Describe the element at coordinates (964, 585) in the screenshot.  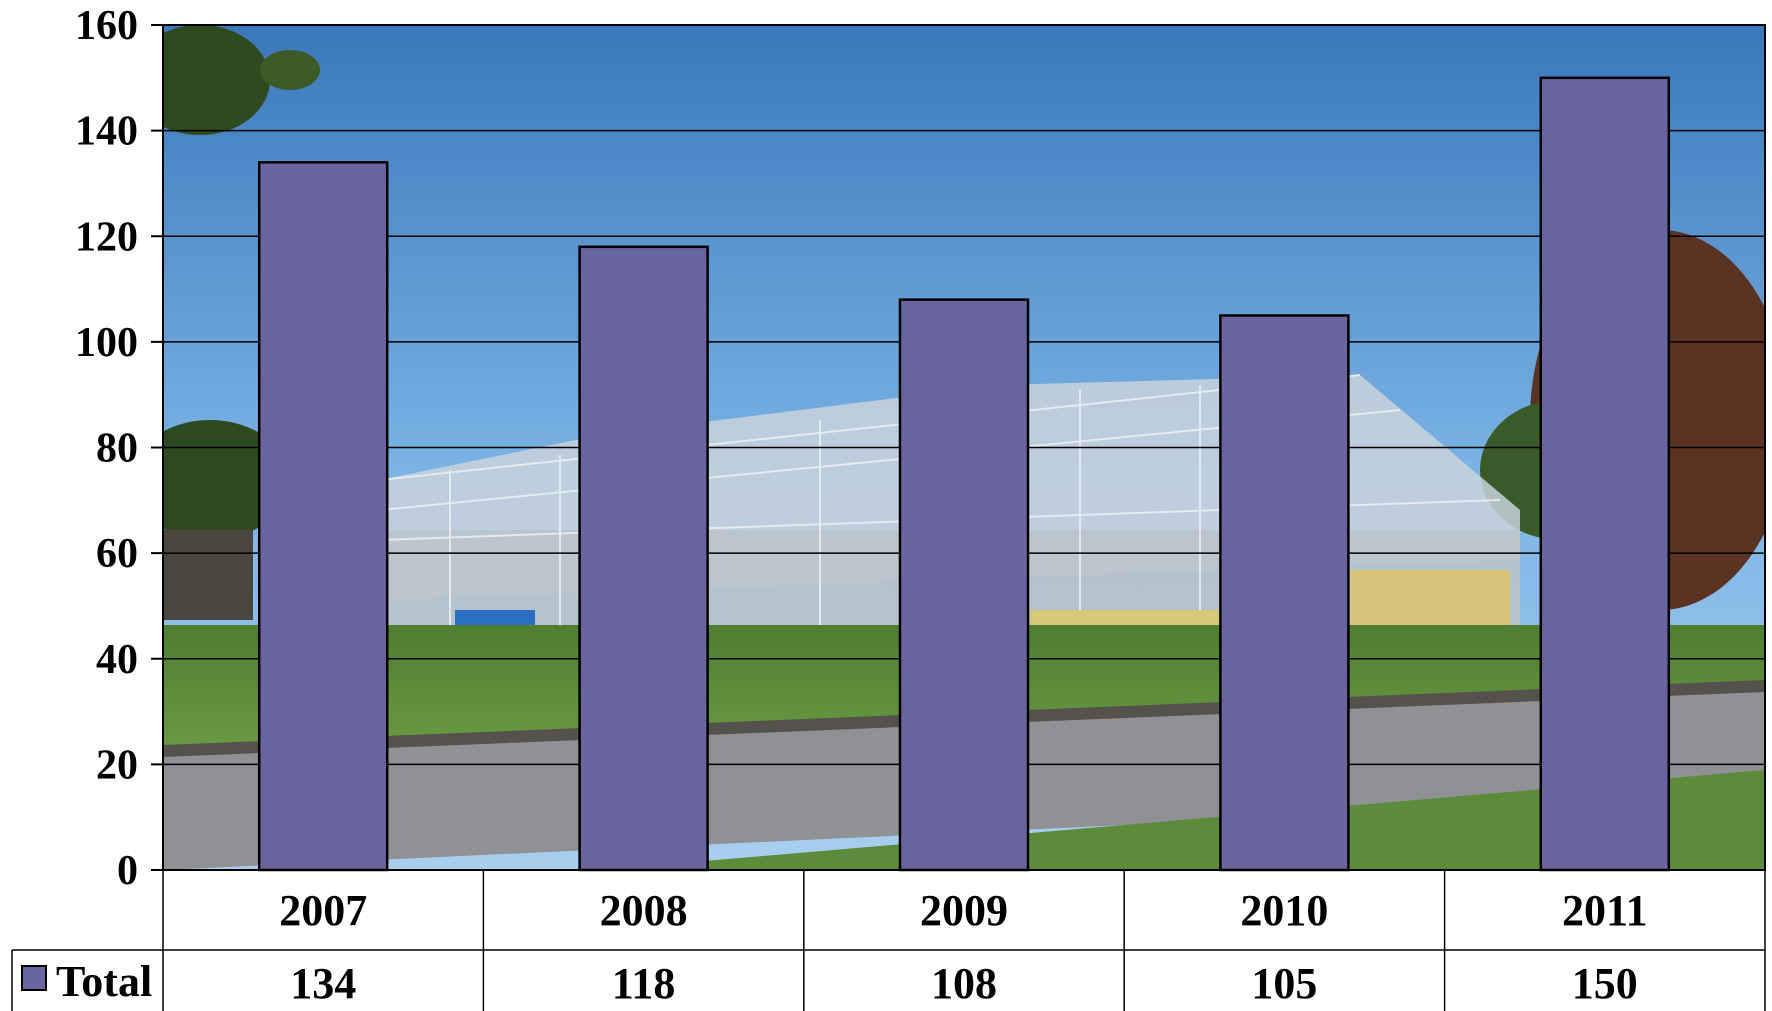
I see `bar-2009` at that location.